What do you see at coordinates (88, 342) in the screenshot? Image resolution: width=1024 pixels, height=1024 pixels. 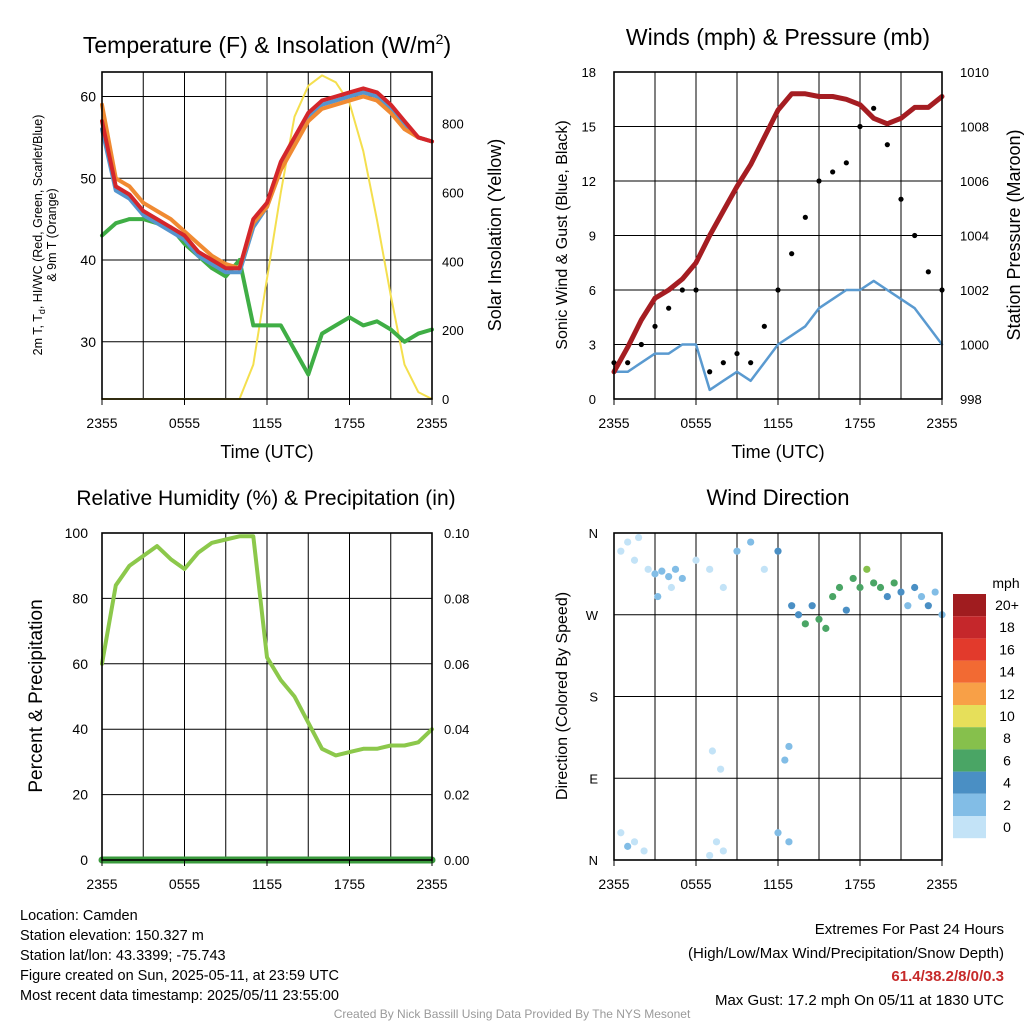 I see `temperature-ytick-label: 30` at bounding box center [88, 342].